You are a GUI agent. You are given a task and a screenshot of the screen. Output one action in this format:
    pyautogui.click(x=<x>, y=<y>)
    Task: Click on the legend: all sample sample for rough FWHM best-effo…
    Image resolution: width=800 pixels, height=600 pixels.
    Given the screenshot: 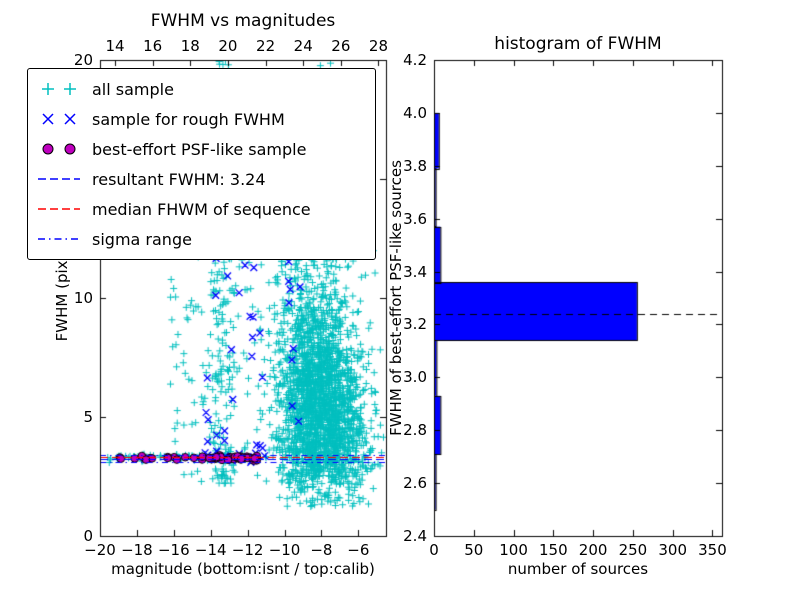 What is the action you would take?
    pyautogui.click(x=201, y=164)
    